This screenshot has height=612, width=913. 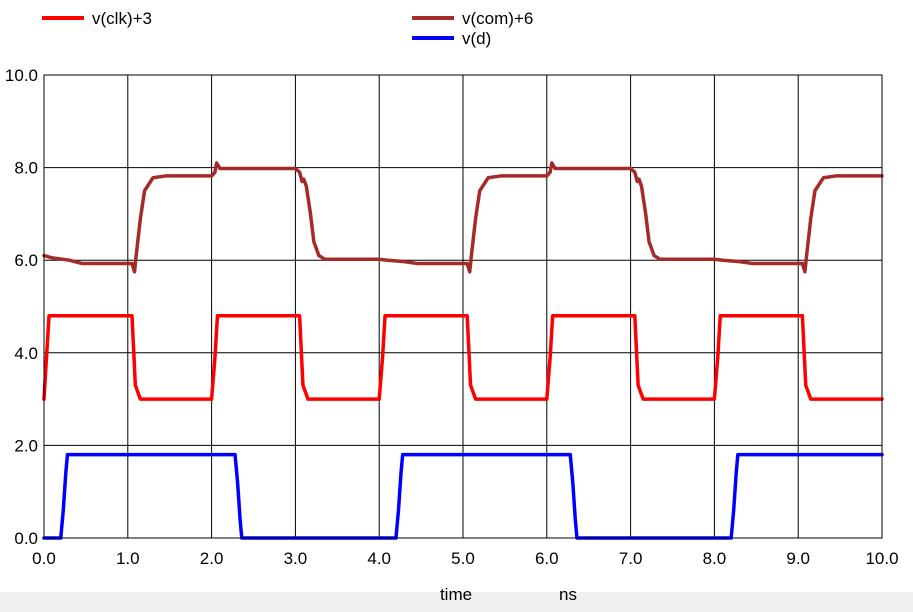 I want to click on x-tick-label: 9.0, so click(x=798, y=558).